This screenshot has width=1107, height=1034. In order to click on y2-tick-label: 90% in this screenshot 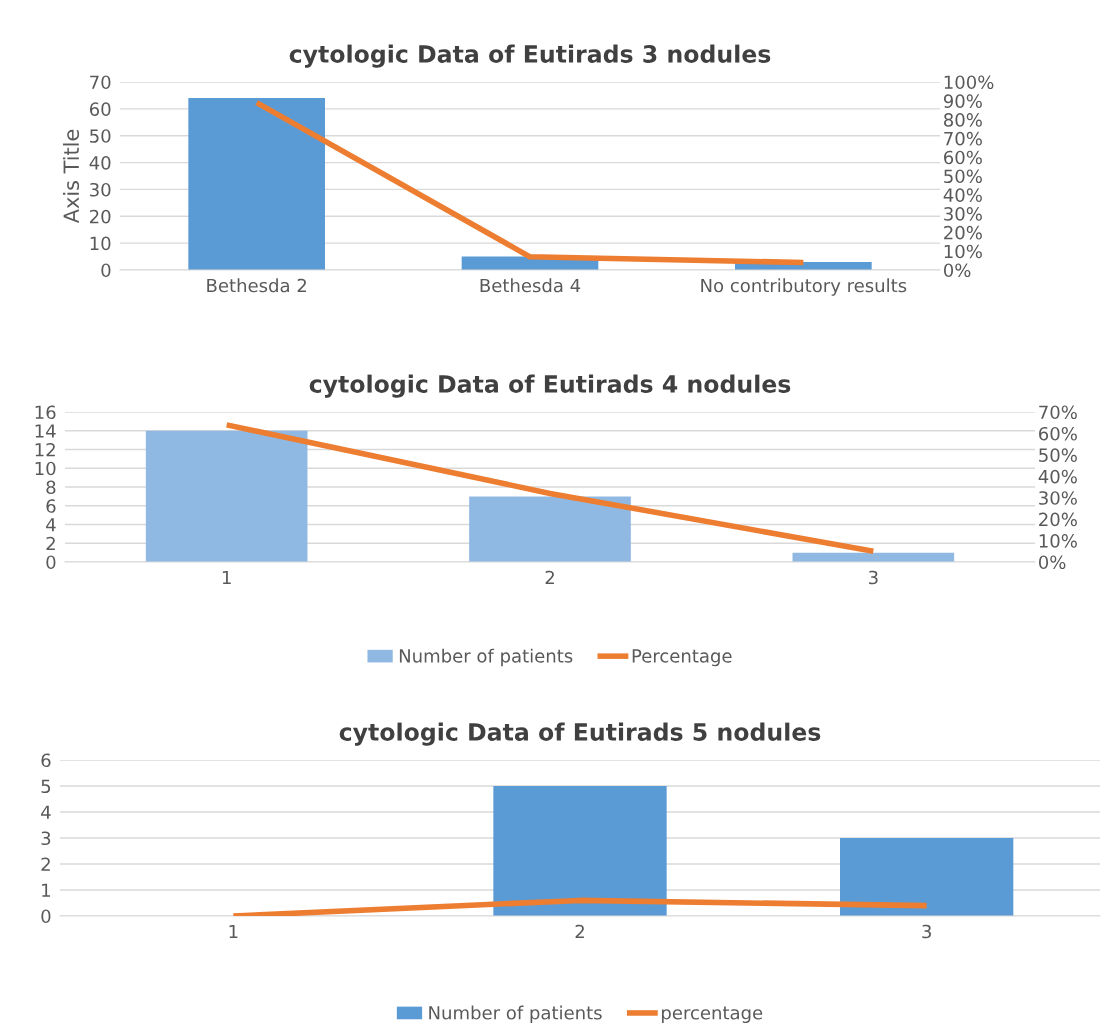, I will do `click(962, 101)`.